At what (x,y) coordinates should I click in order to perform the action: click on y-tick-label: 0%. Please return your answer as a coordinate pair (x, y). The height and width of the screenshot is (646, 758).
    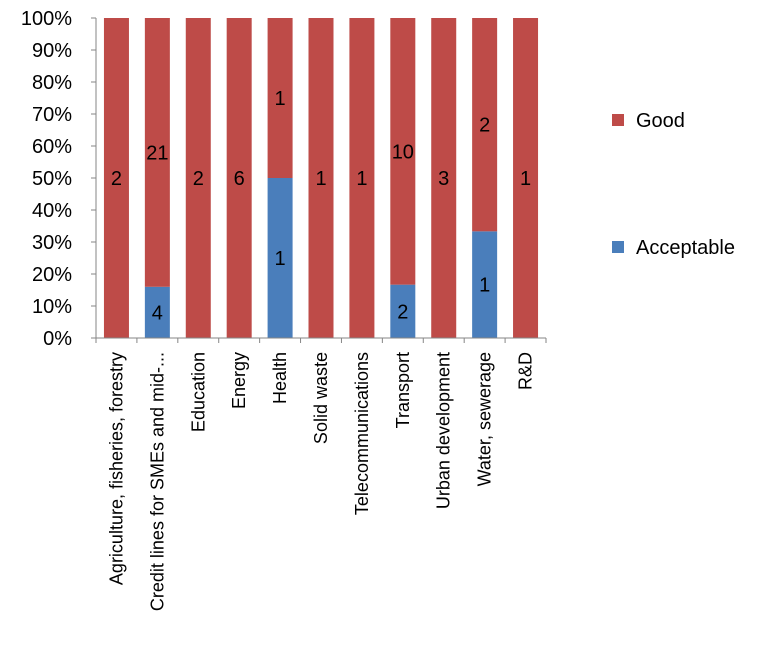
    Looking at the image, I should click on (57, 339).